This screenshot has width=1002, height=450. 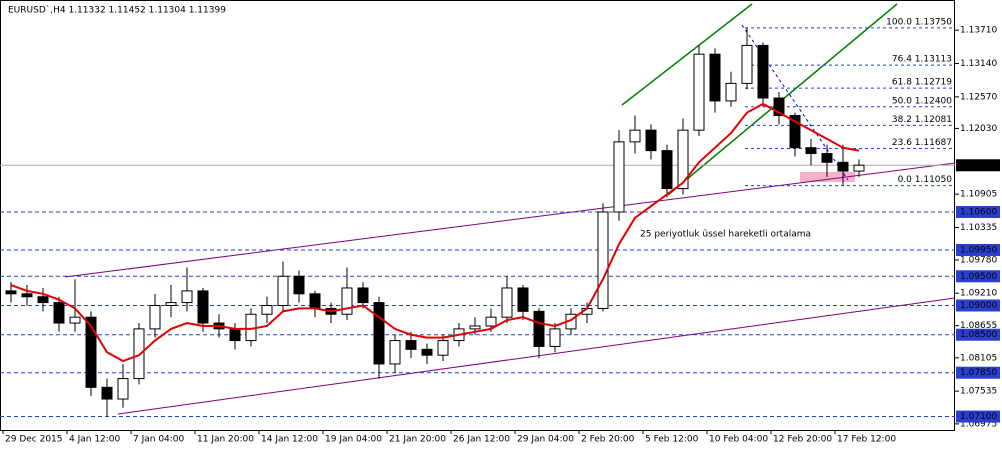 I want to click on highlight-zone, so click(x=827, y=177).